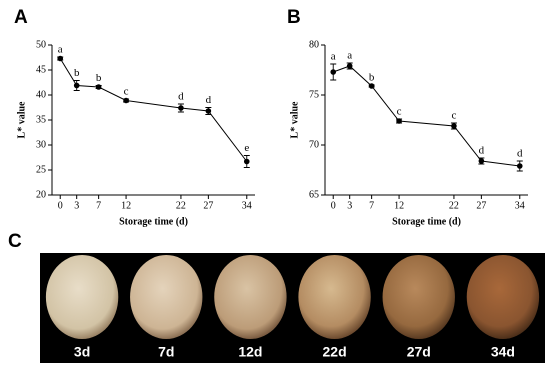 This screenshot has height=374, width=550. I want to click on y-tick-label: 70, so click(314, 144).